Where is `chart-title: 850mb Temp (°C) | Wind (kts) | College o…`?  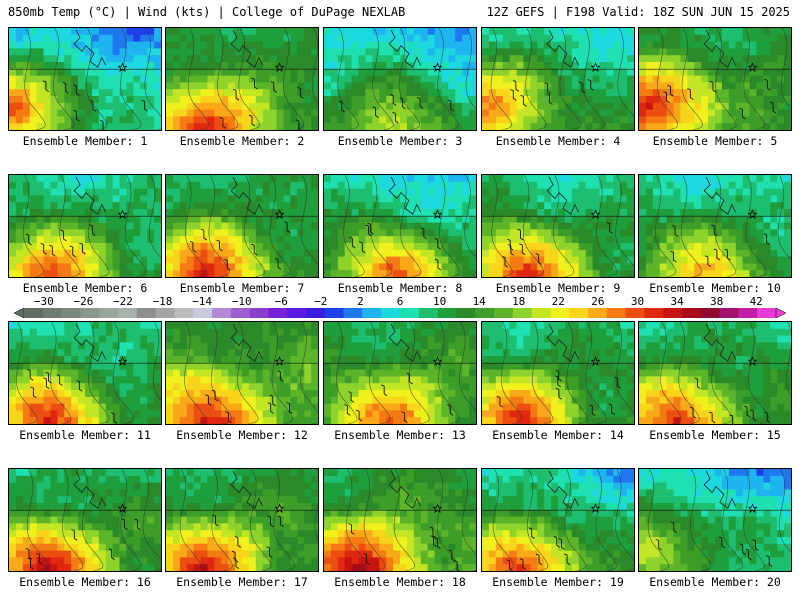 chart-title: 850mb Temp (°C) | Wind (kts) | College o… is located at coordinates (207, 12).